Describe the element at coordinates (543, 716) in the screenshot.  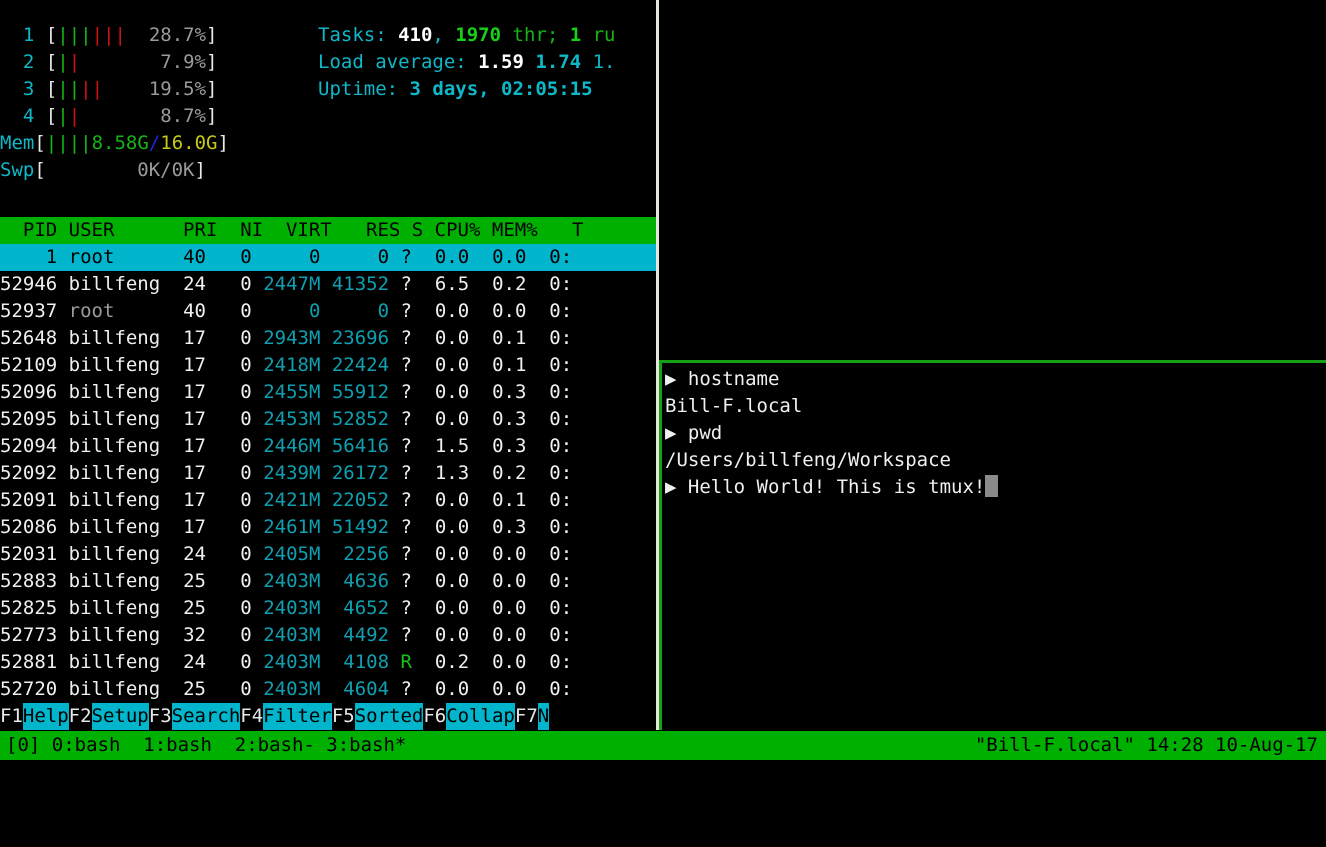
I see `fkey-label-f7: N` at that location.